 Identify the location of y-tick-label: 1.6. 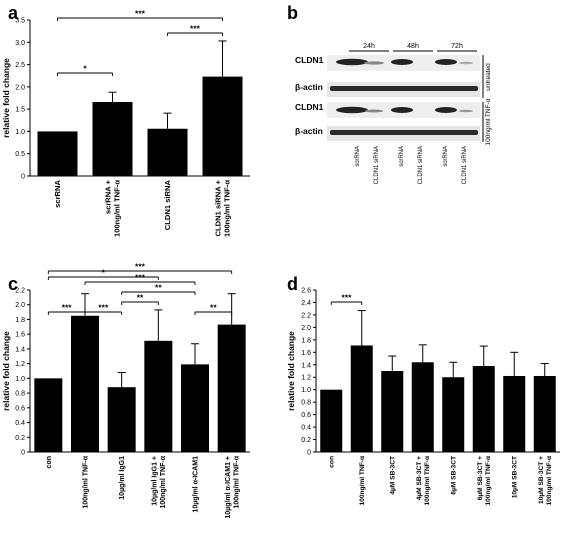
(306, 353).